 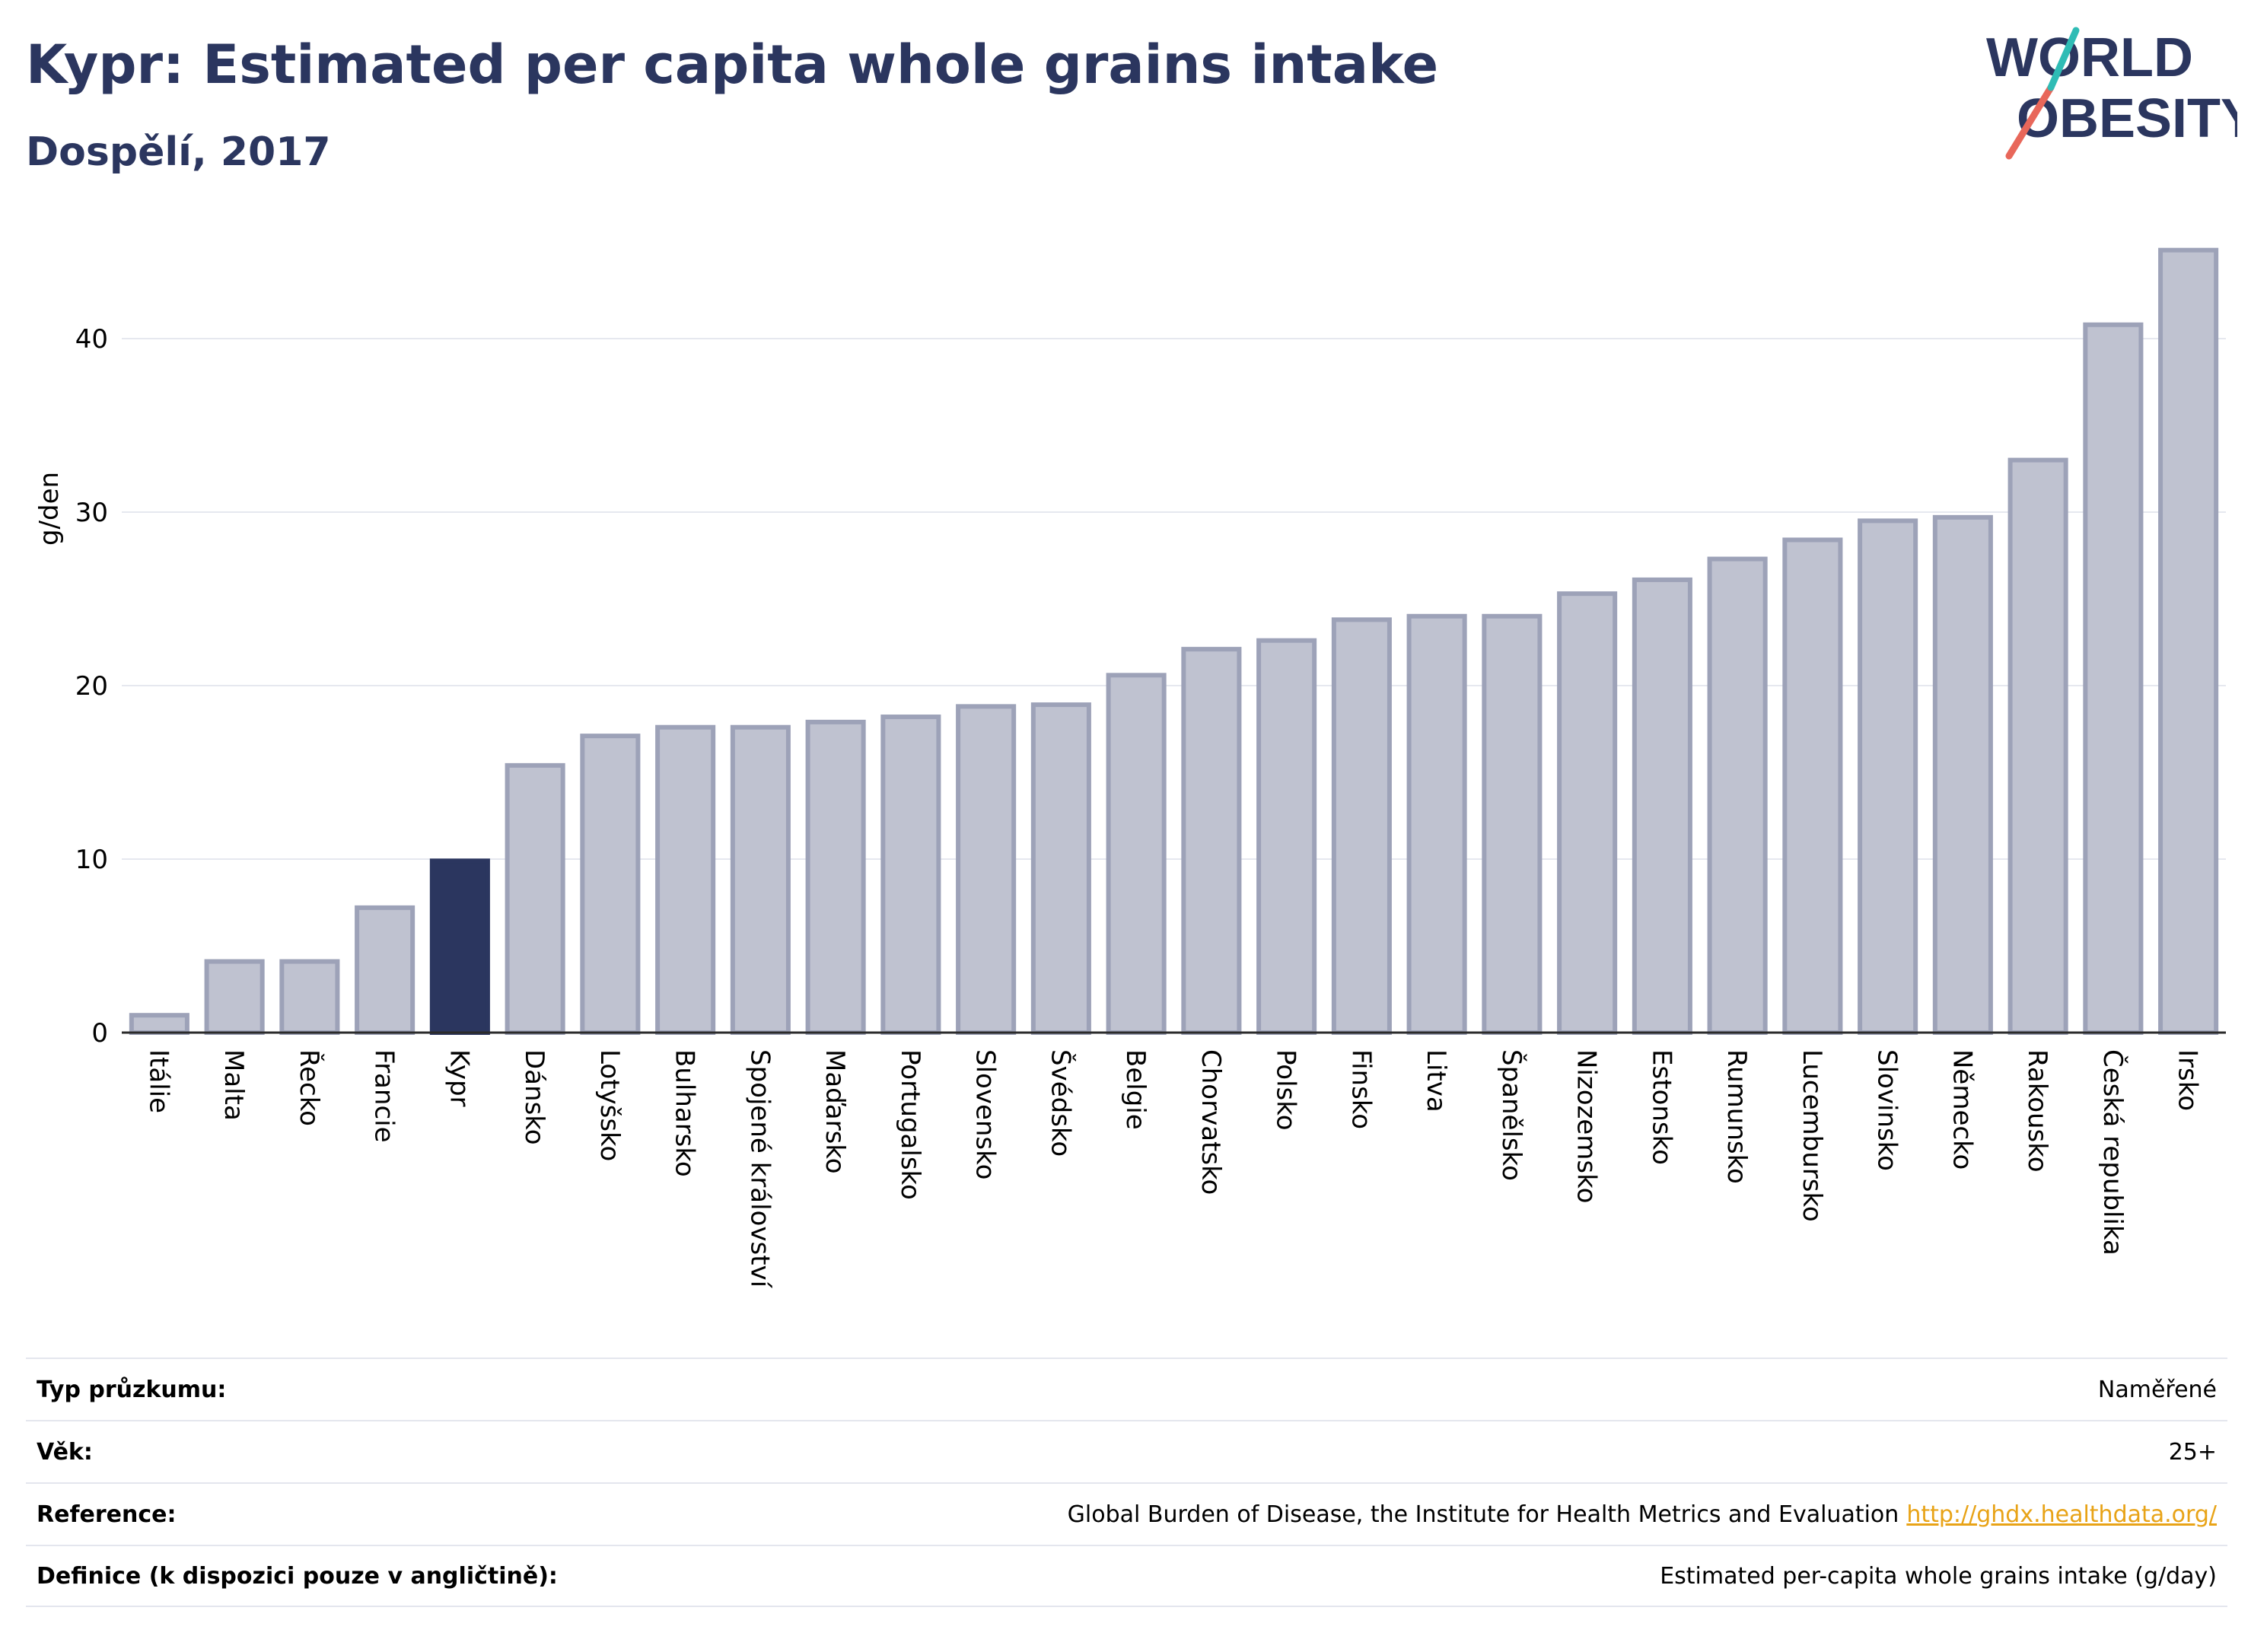 I want to click on x-tick-label: Nizozemsko, so click(x=1586, y=1126).